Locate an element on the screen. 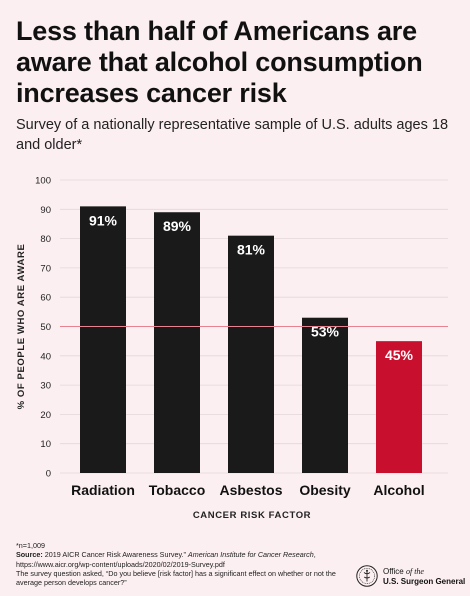  x-tick-label: Alcohol is located at coordinates (398, 490).